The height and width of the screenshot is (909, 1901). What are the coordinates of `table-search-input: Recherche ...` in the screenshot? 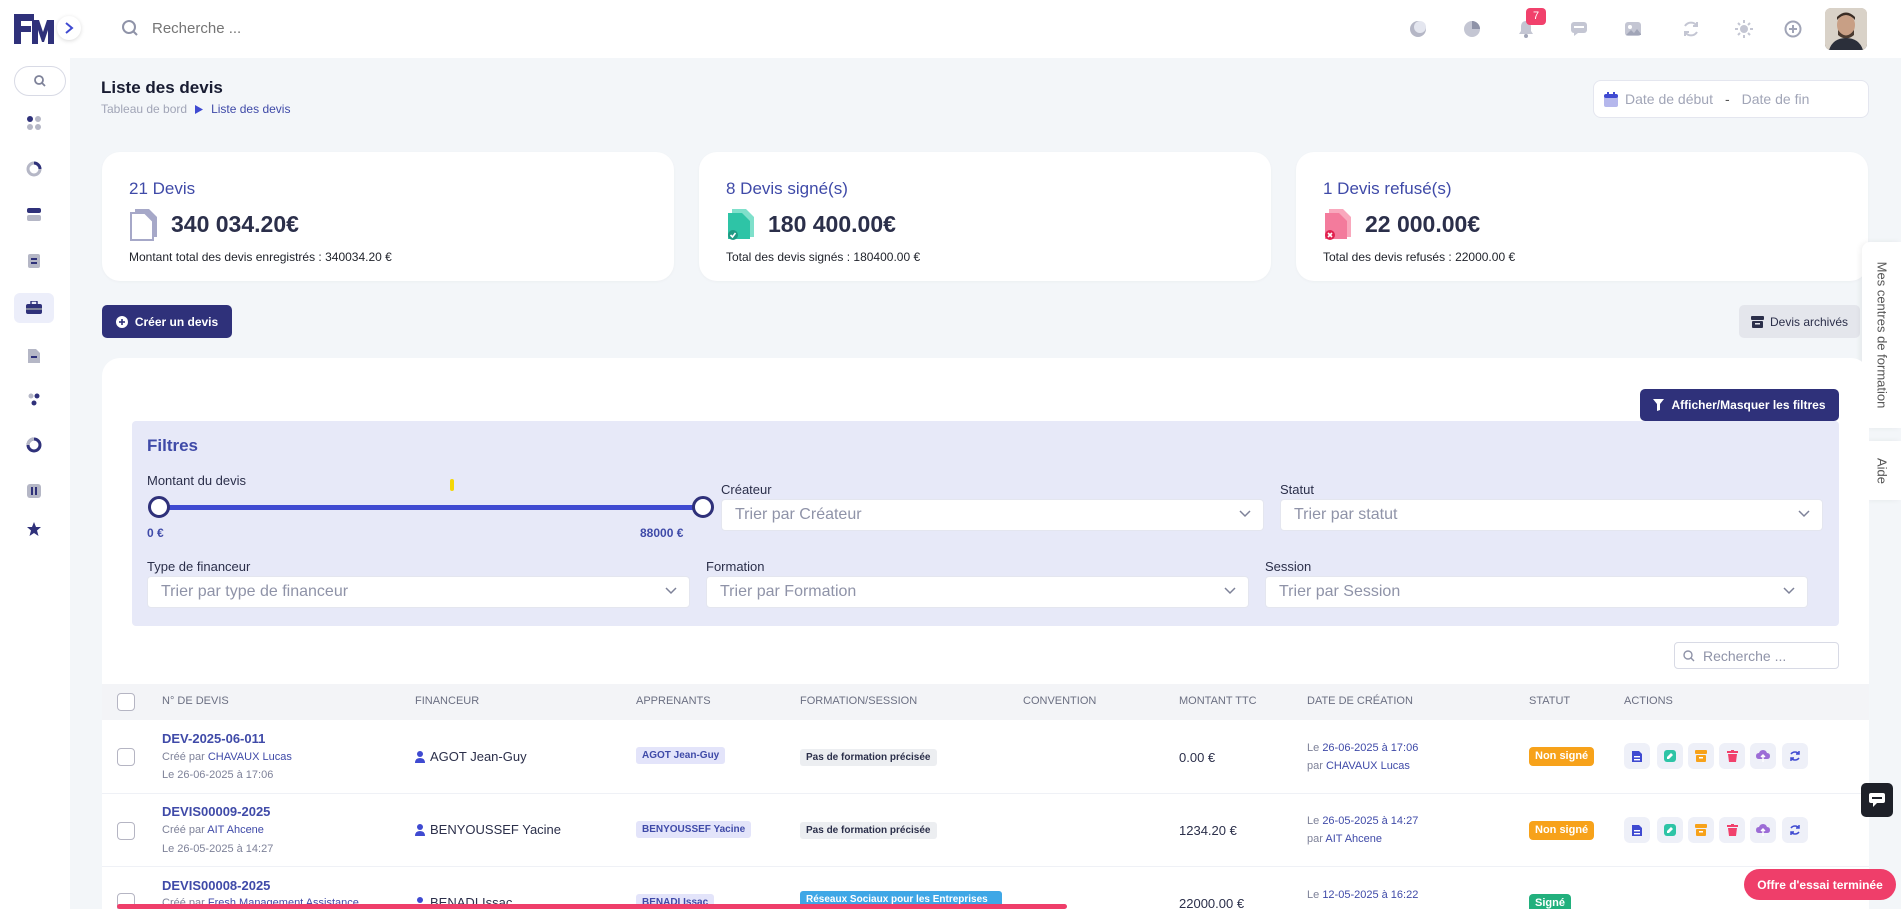 It's located at (1756, 655).